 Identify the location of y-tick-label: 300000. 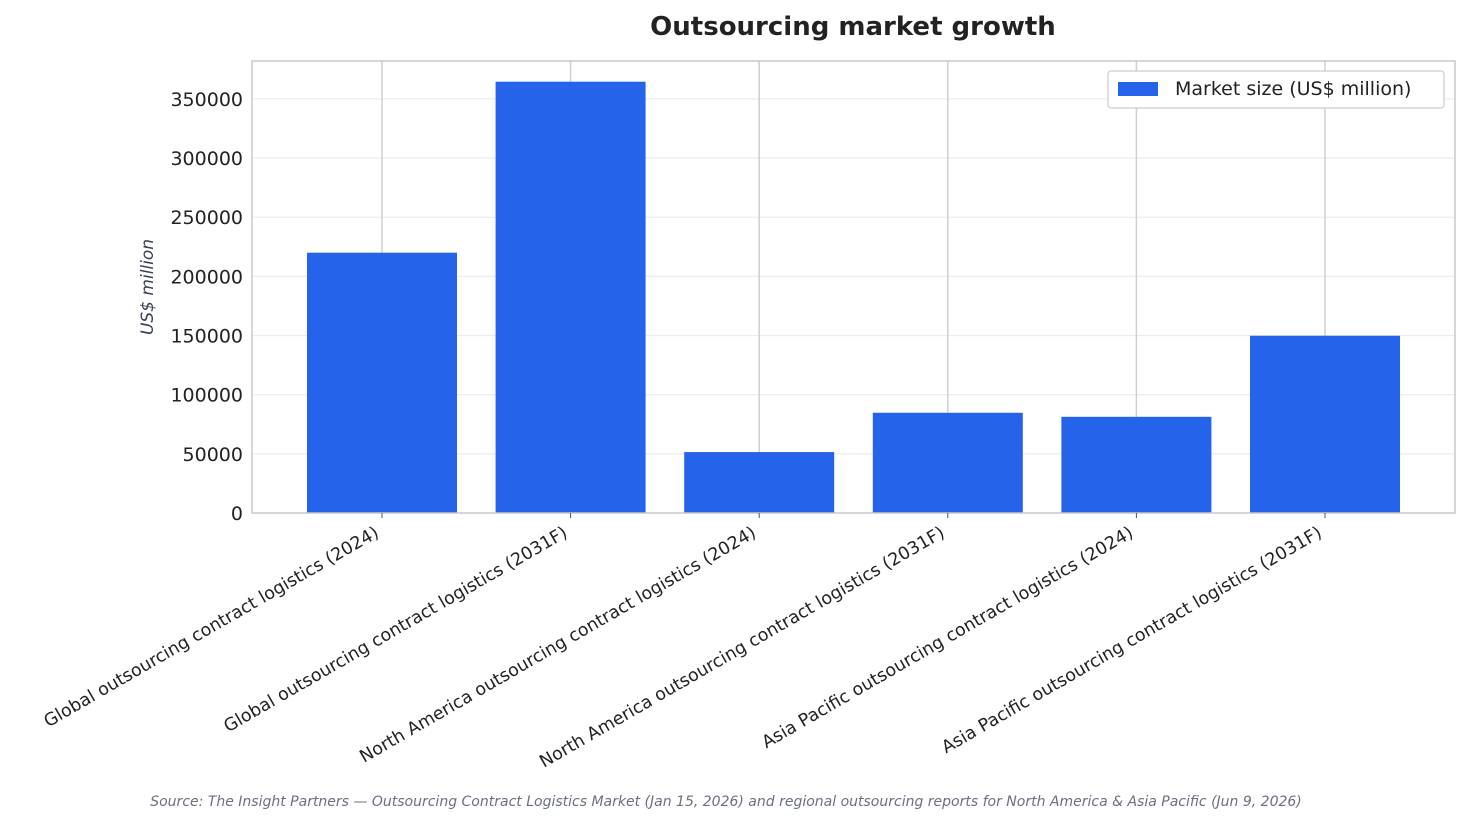
(206, 159).